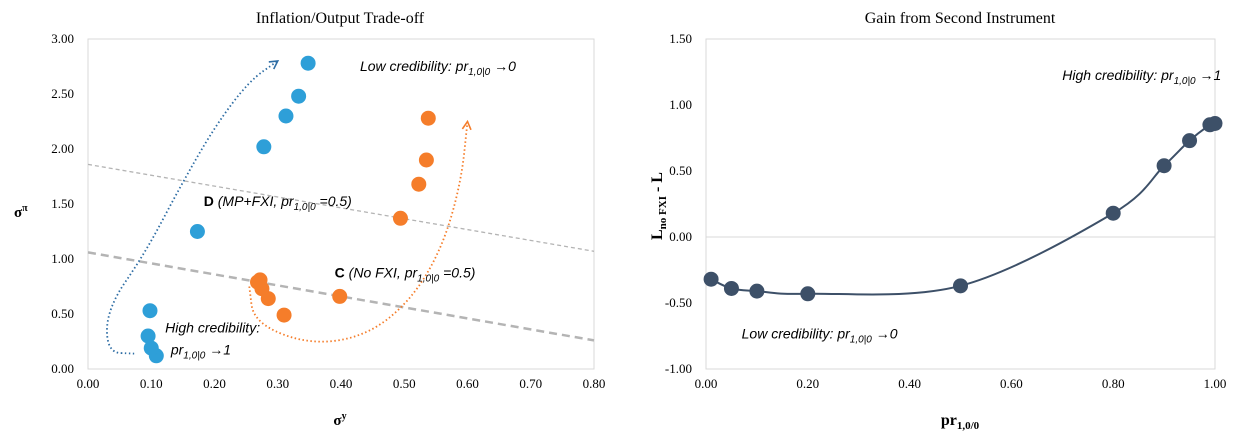 Image resolution: width=1241 pixels, height=434 pixels. I want to click on right-x-axis-label: pr1,0/0, so click(960, 422).